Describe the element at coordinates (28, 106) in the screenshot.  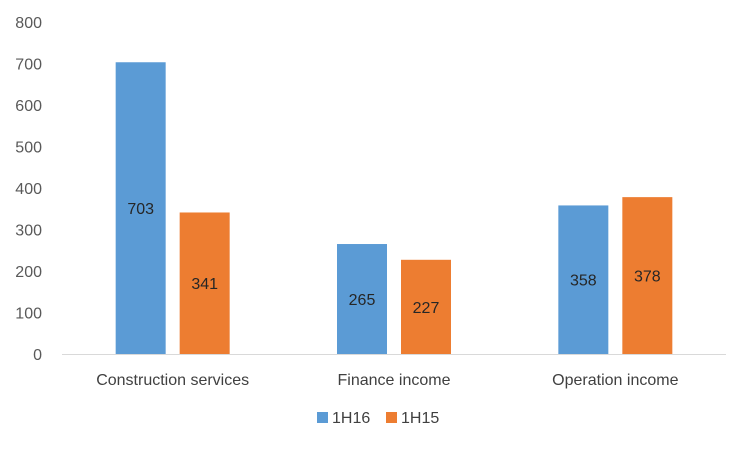
I see `y-tick-label: 600` at that location.